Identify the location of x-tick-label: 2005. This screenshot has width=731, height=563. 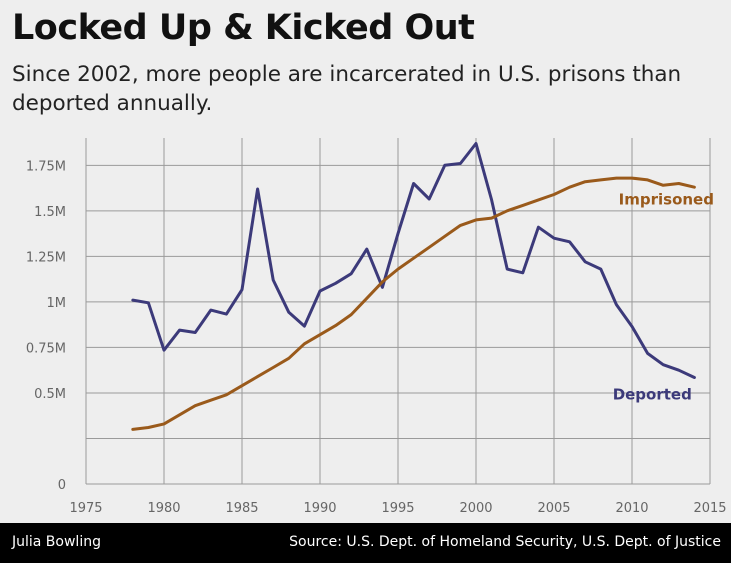
(553, 508).